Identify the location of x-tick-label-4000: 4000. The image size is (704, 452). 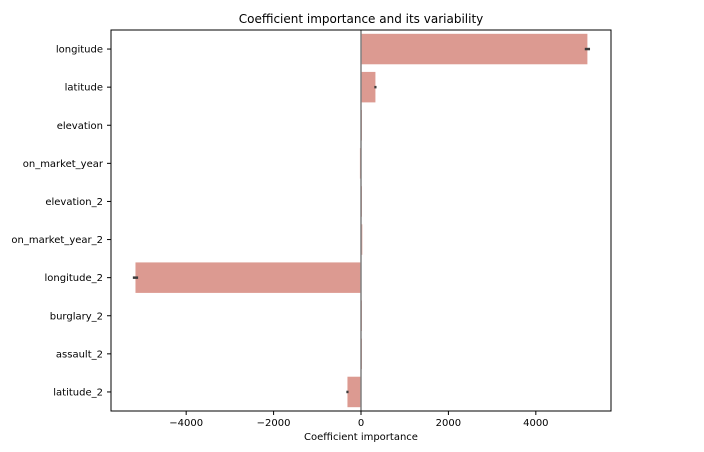
(535, 423).